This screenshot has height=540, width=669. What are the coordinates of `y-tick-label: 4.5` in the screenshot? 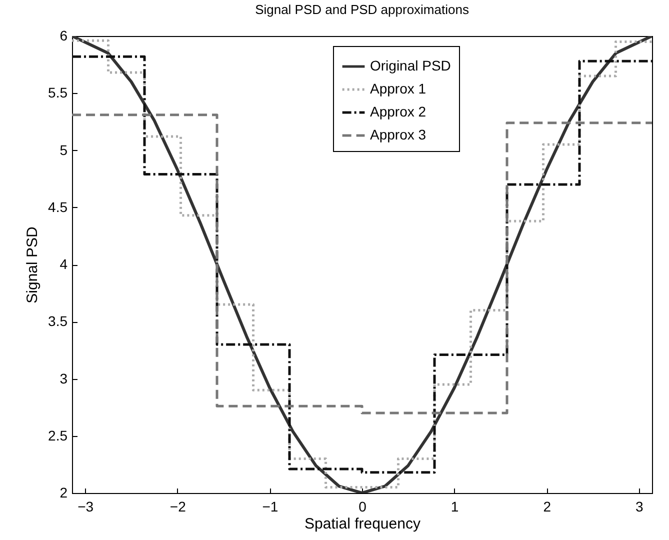 It's located at (58, 206).